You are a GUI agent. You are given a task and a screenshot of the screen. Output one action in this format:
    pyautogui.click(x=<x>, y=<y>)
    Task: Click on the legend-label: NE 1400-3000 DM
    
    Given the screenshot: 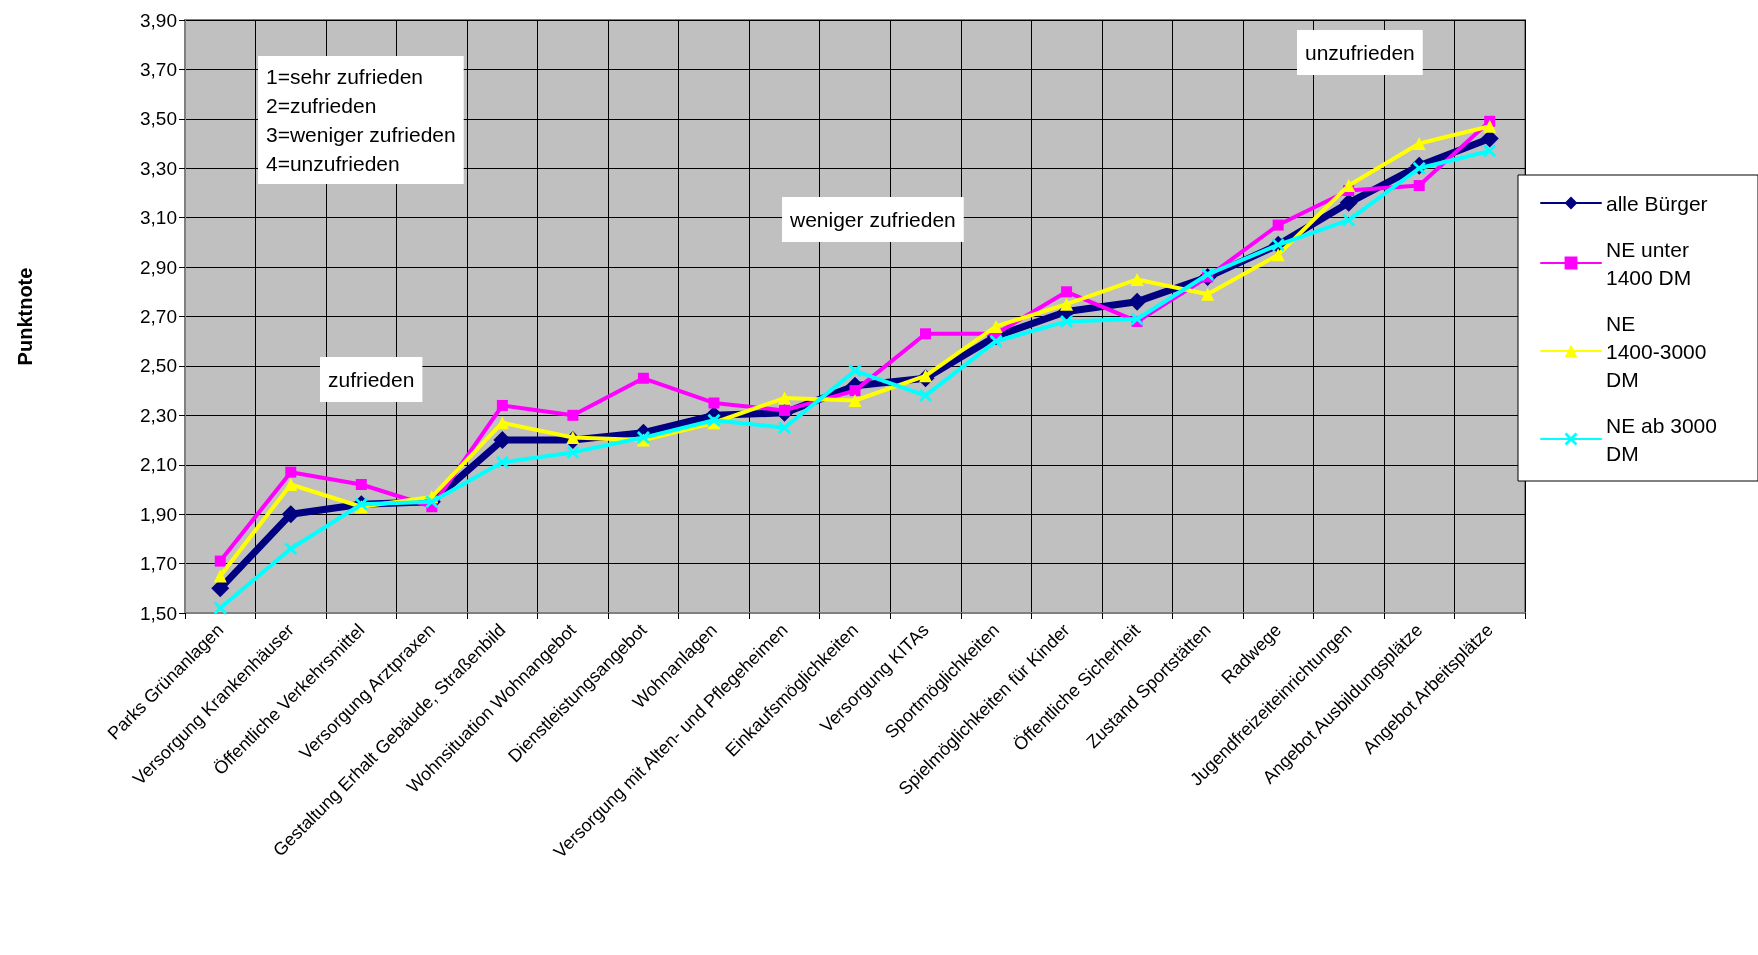 What is the action you would take?
    pyautogui.click(x=1659, y=351)
    